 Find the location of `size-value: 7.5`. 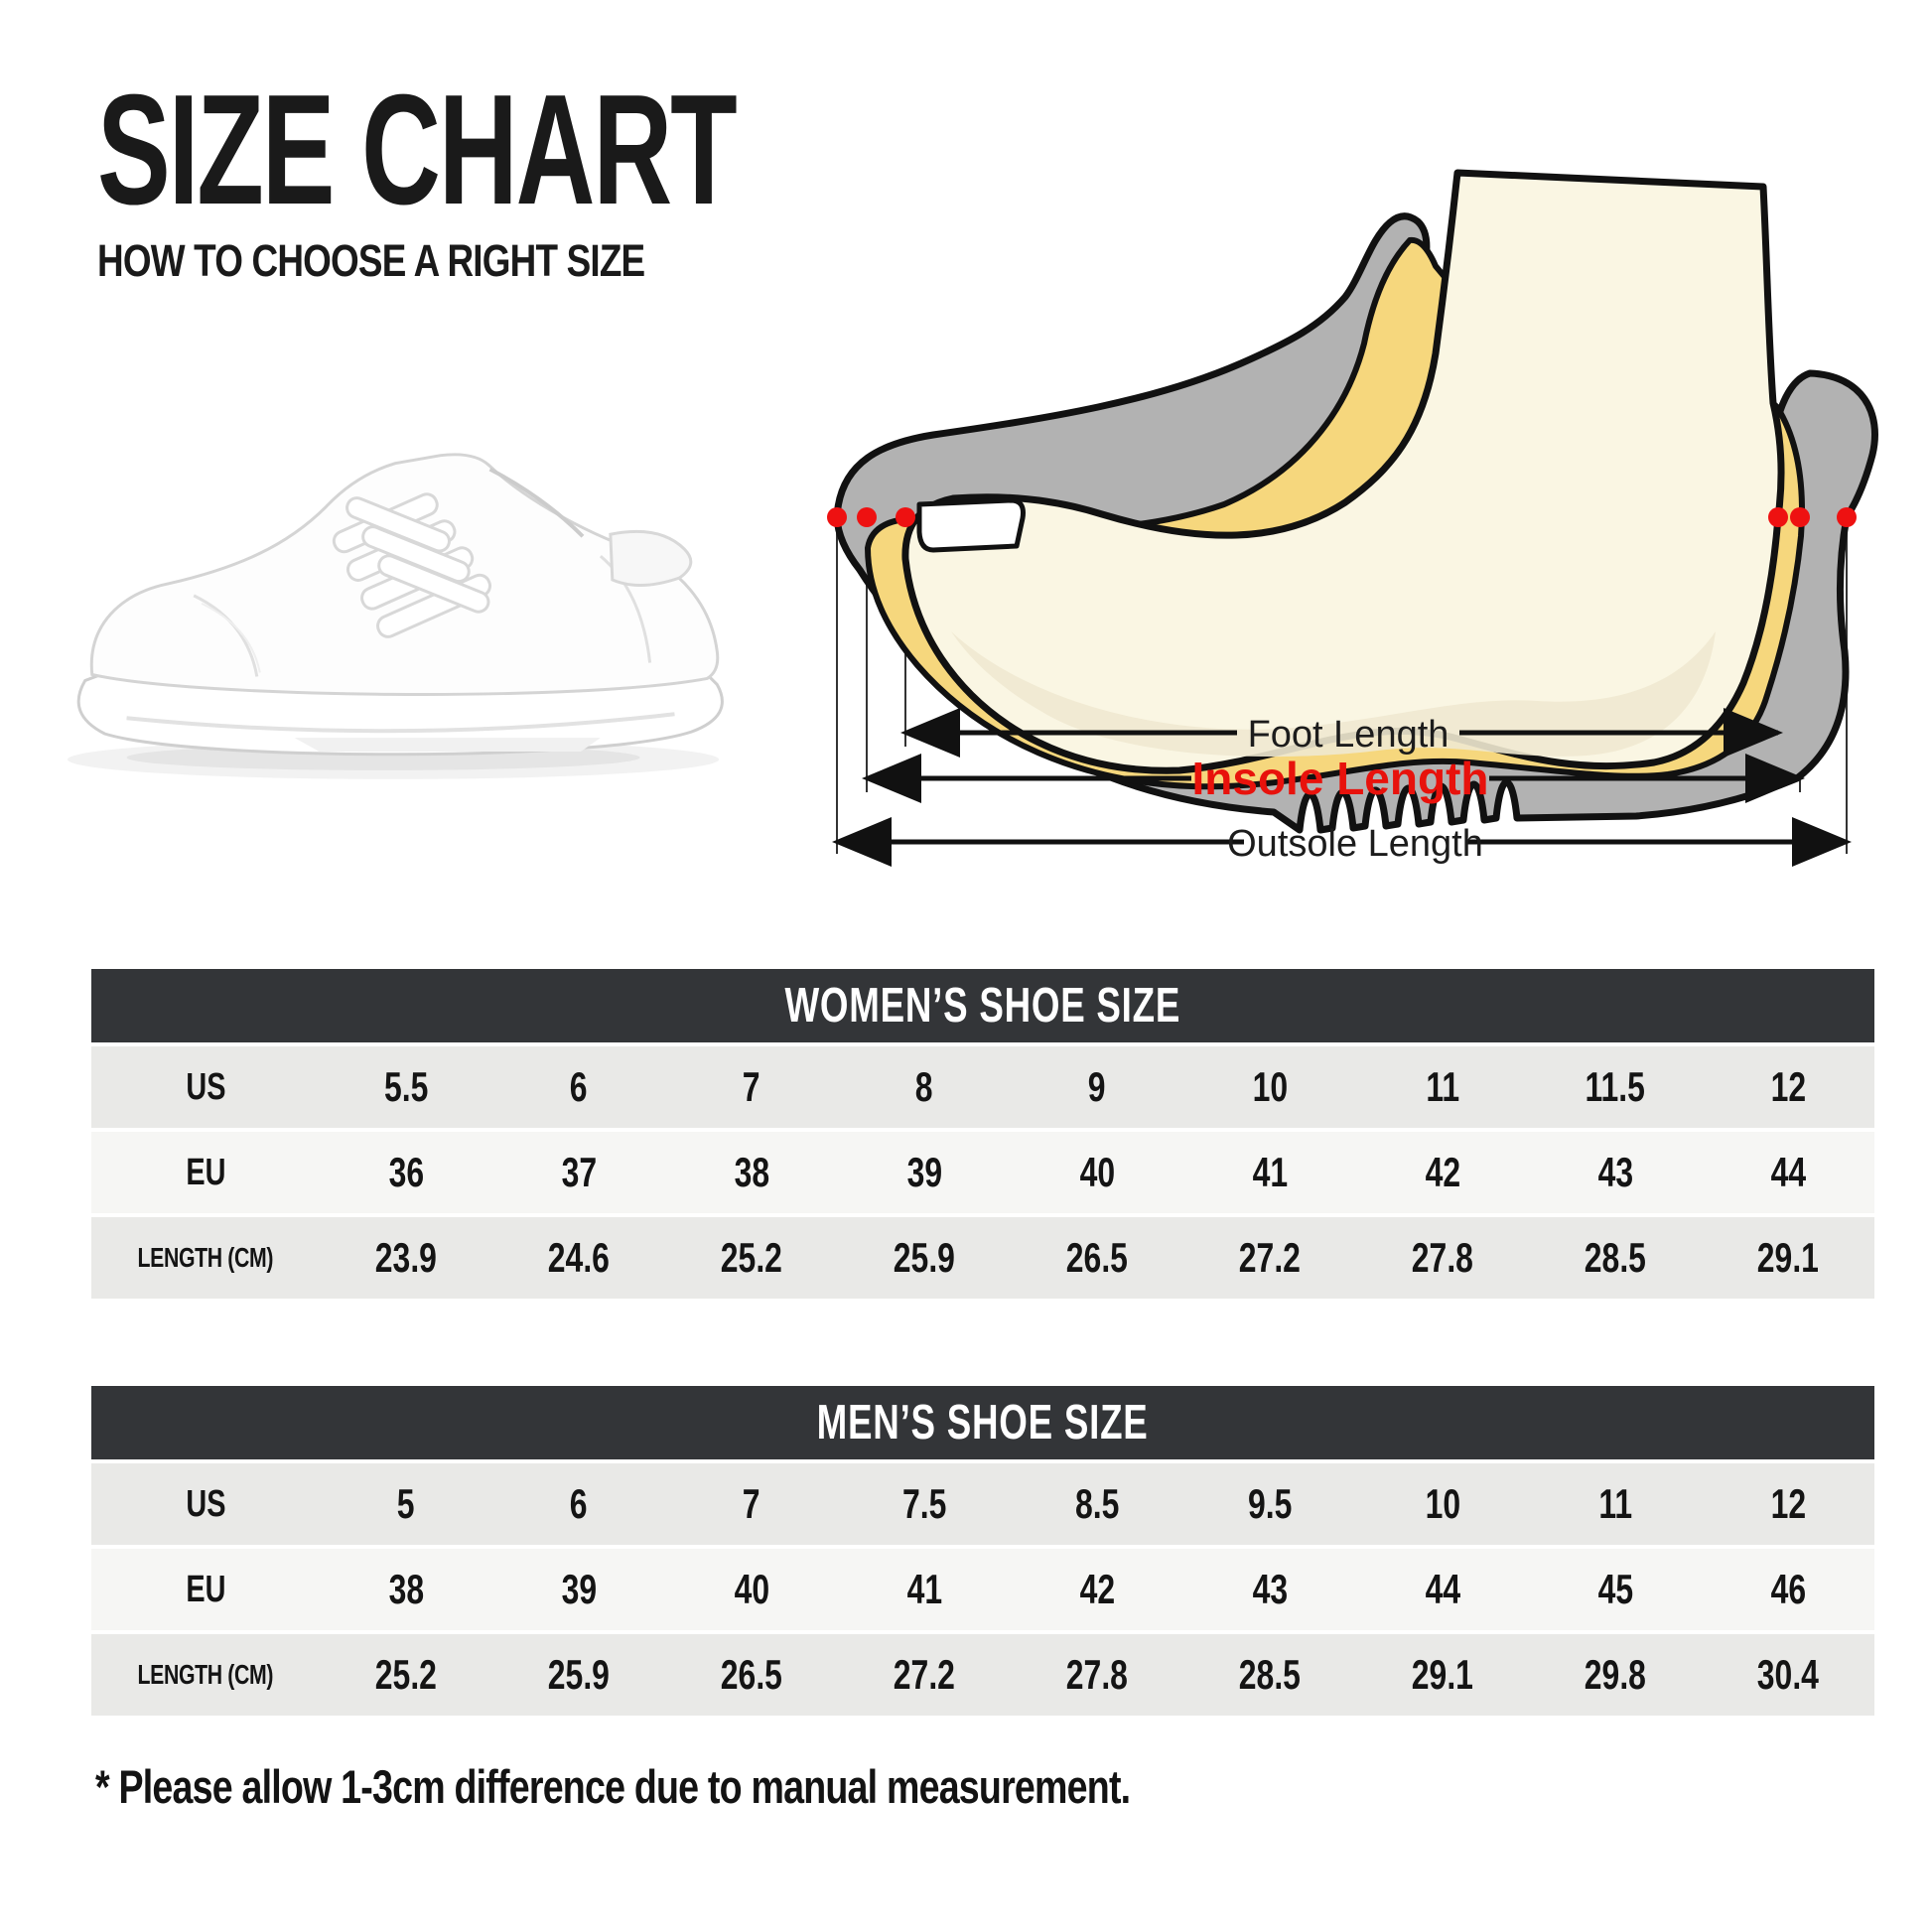

size-value: 7.5 is located at coordinates (924, 1504).